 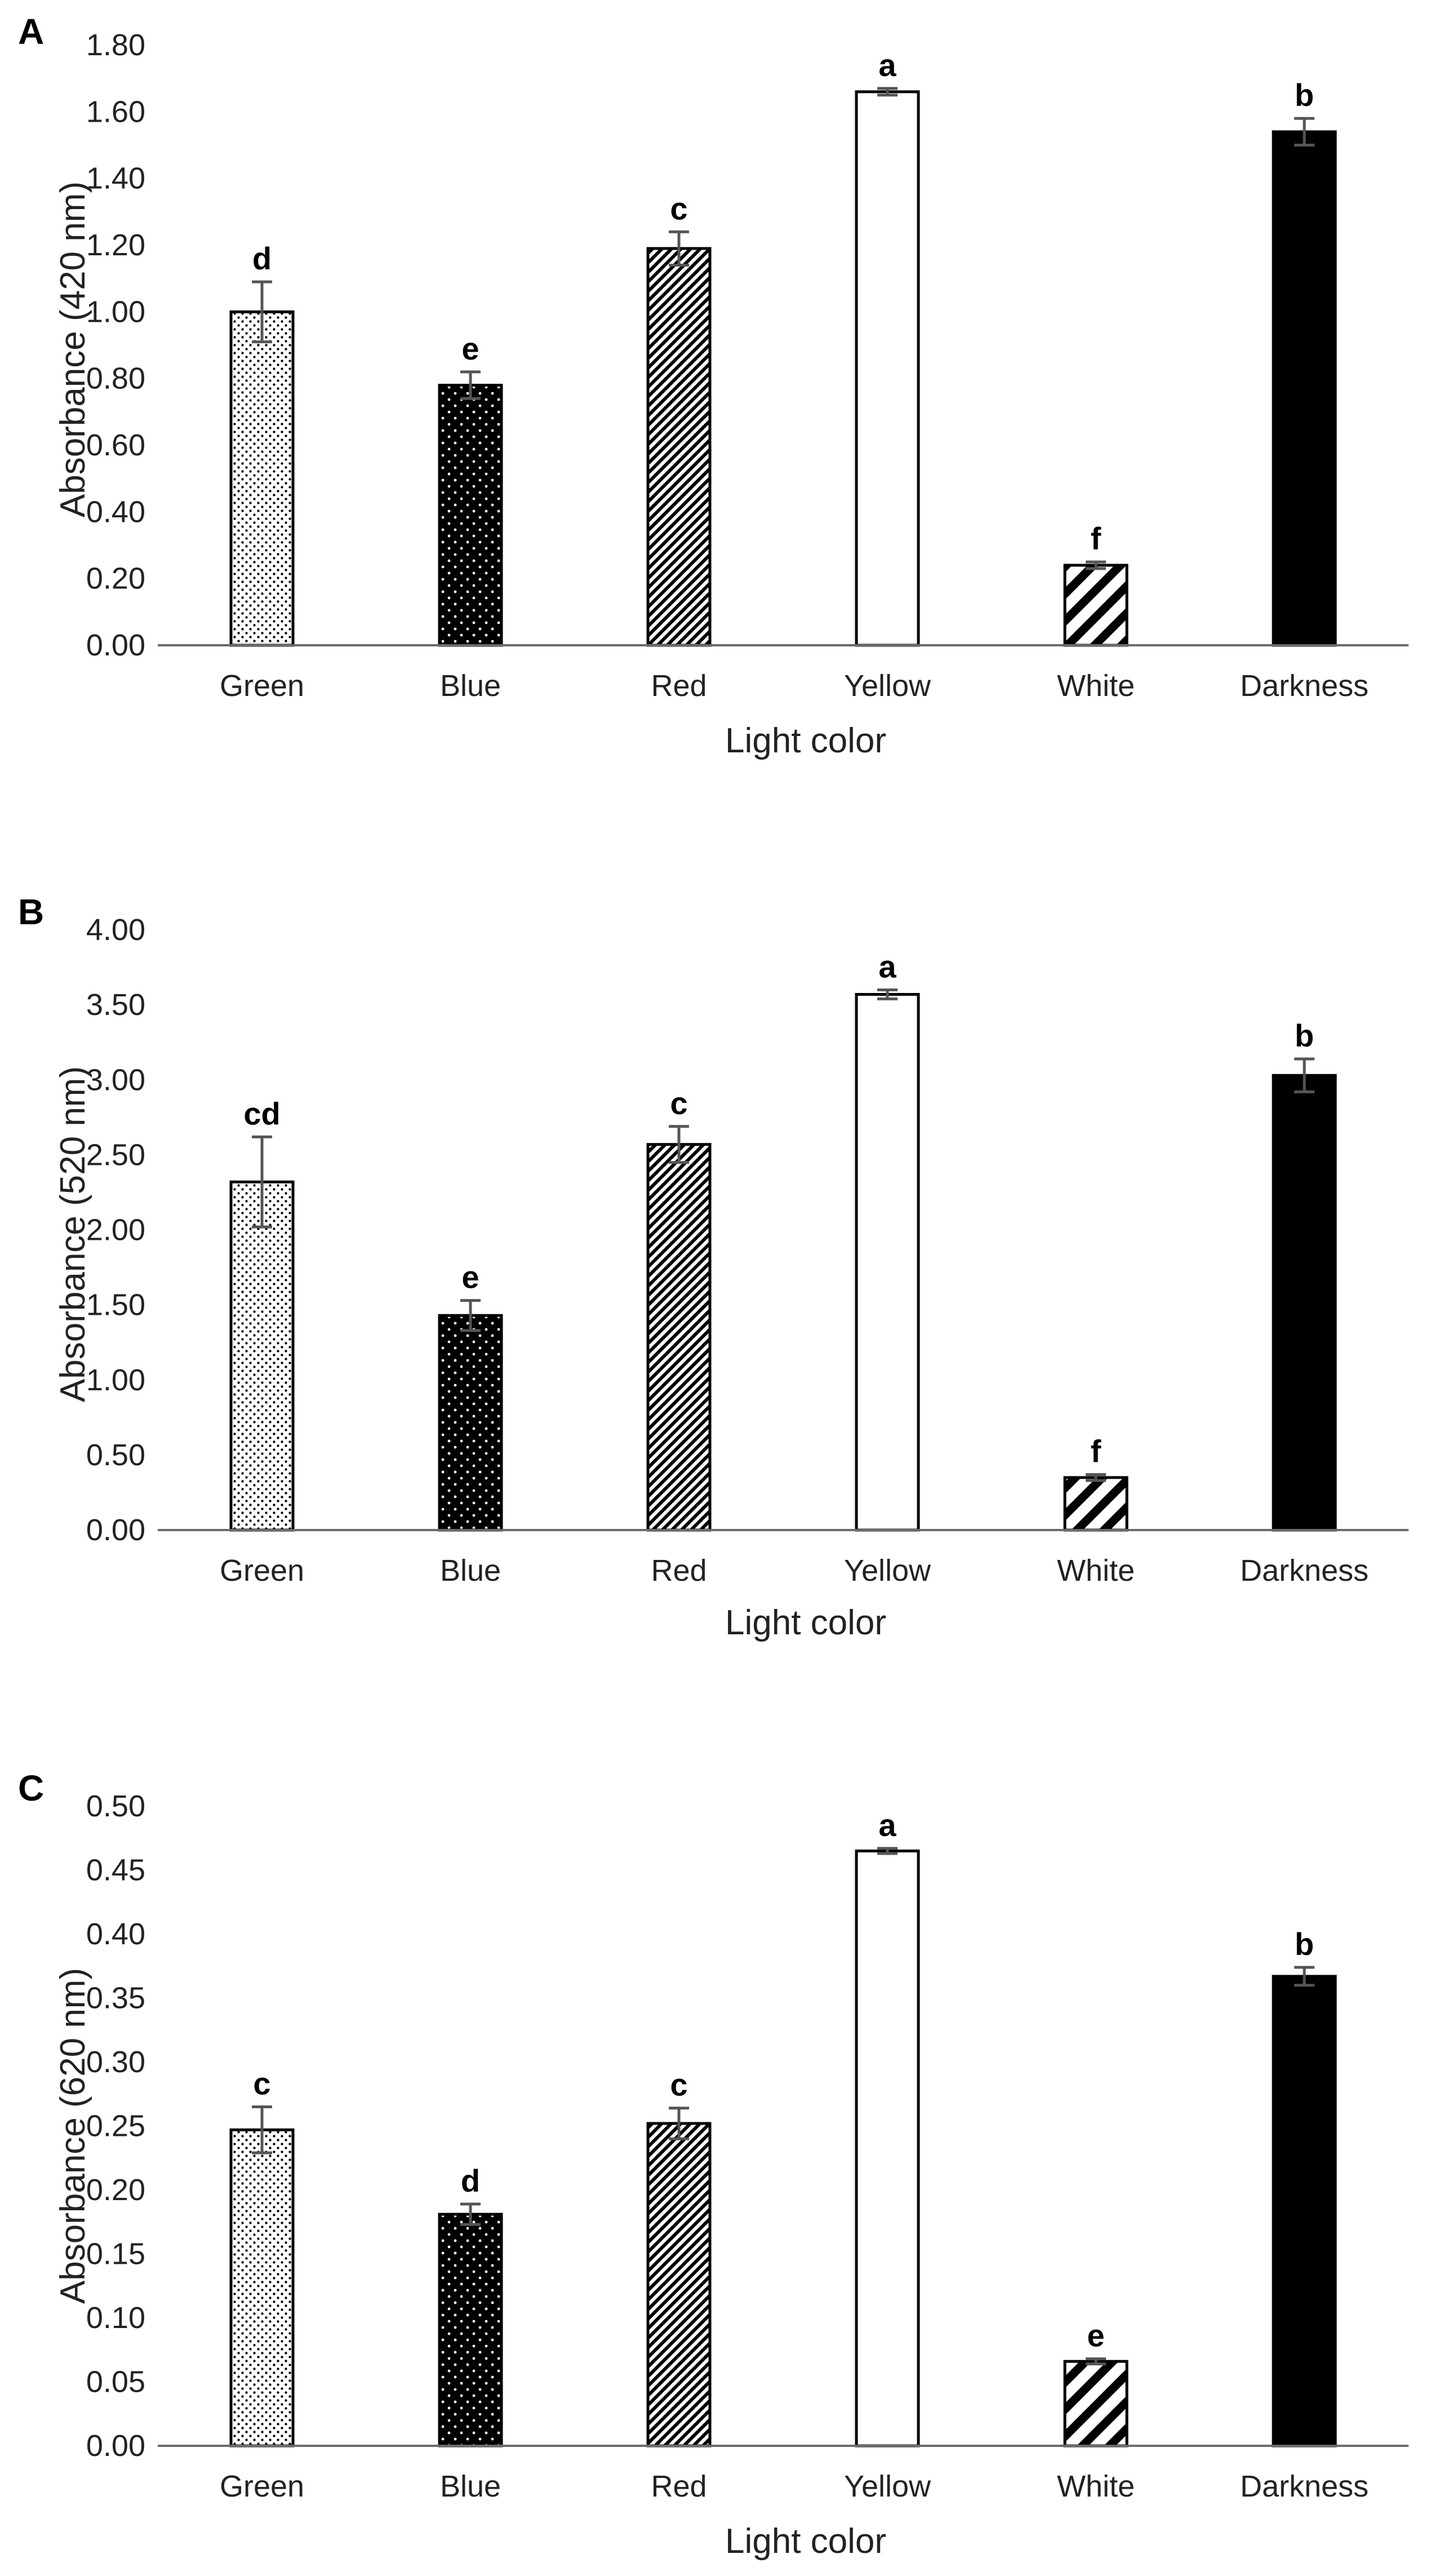 What do you see at coordinates (115, 2254) in the screenshot?
I see `y-tick-label: 0.15` at bounding box center [115, 2254].